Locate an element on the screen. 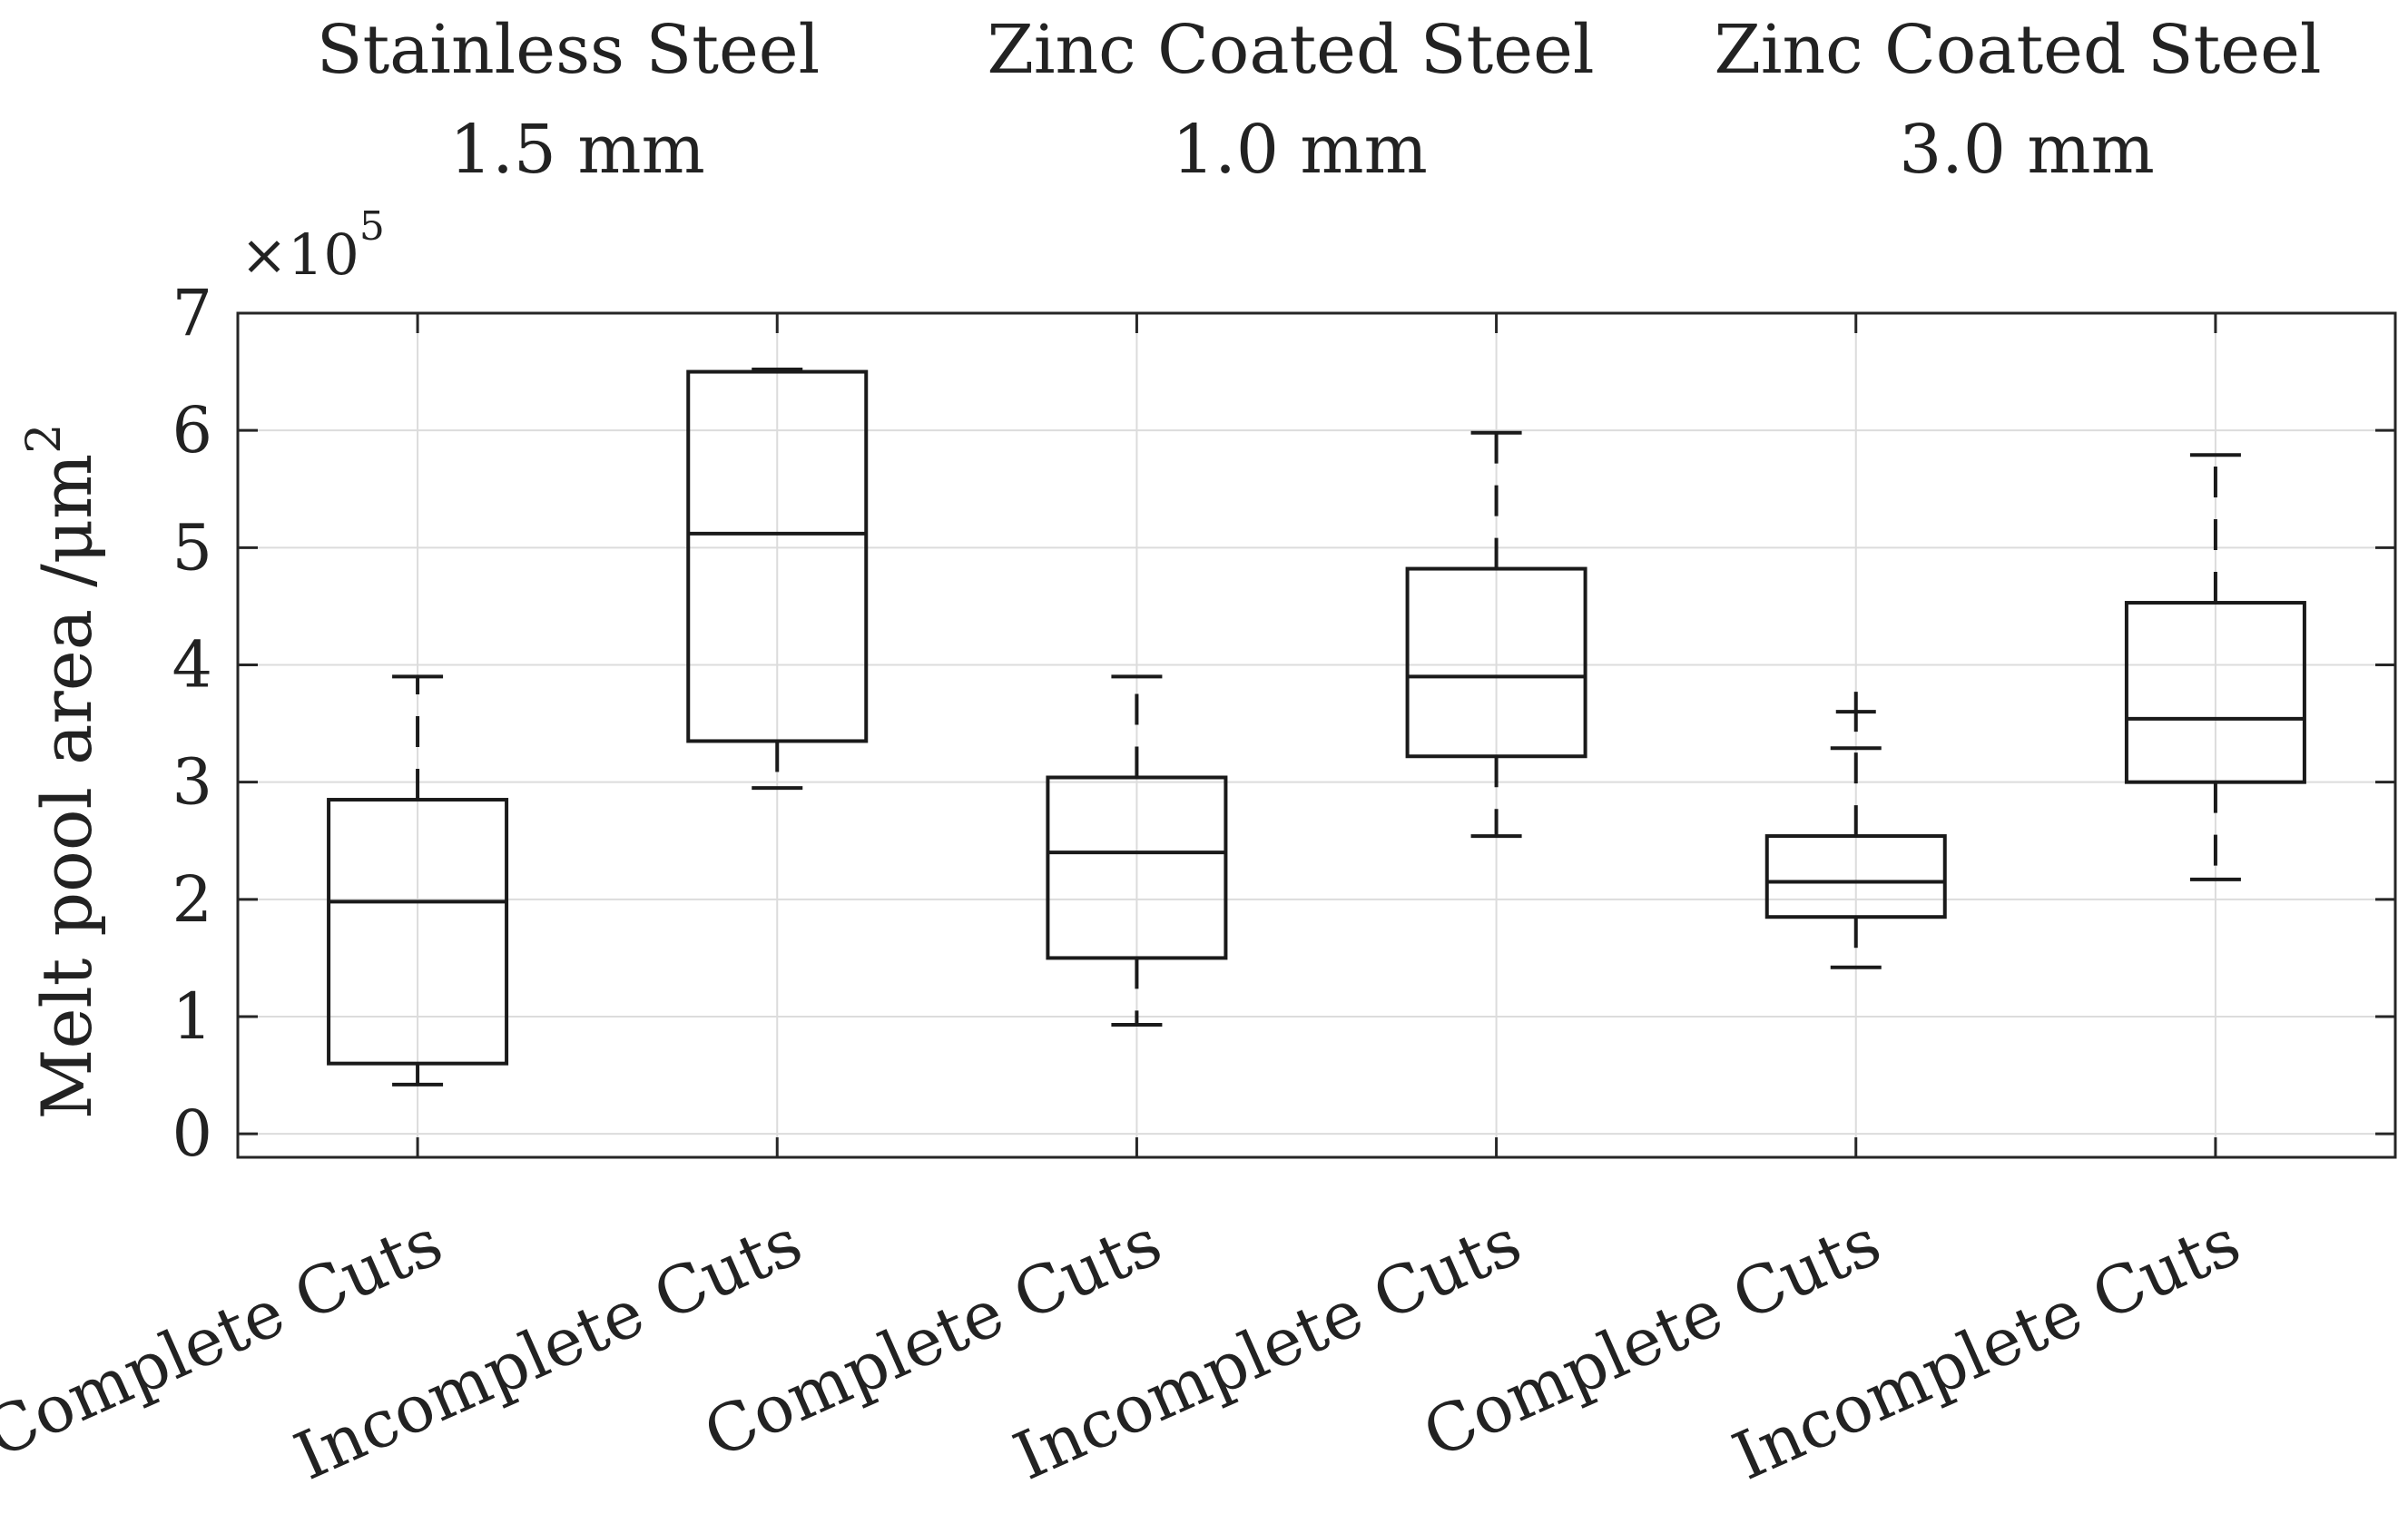 This screenshot has height=1524, width=2408. group-title-1-line1: Stainless Steel is located at coordinates (569, 50).